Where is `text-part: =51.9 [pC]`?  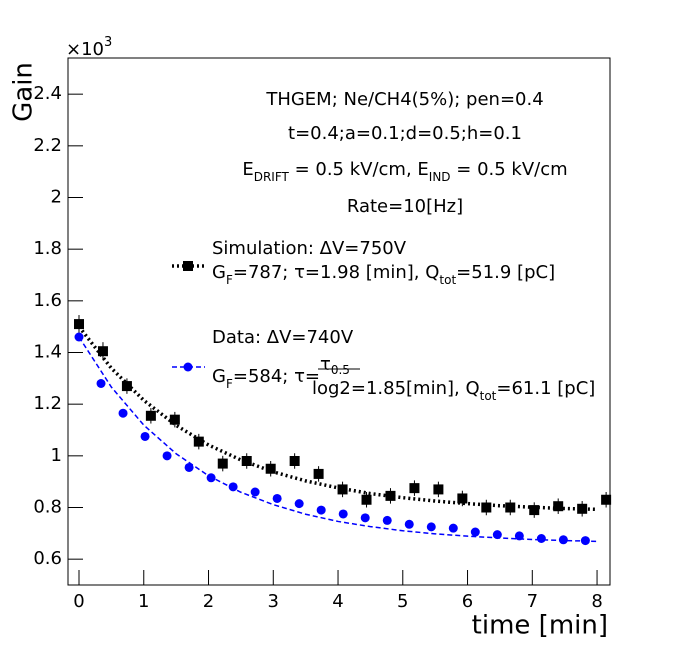 text-part: =51.9 [pC] is located at coordinates (505, 272).